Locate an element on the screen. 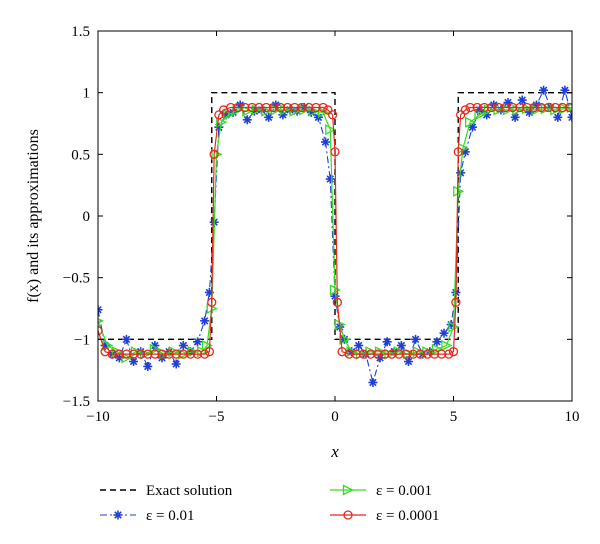  y-tick-label: −1 is located at coordinates (82, 340).